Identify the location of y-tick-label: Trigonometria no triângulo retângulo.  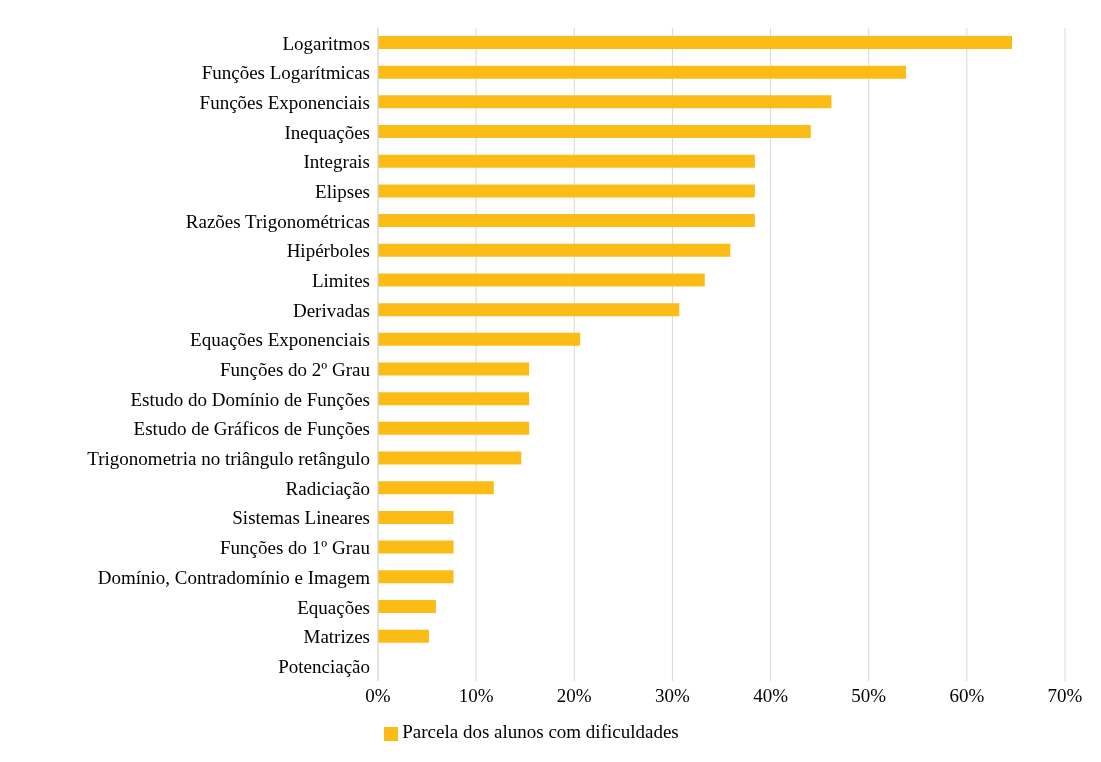
(228, 459).